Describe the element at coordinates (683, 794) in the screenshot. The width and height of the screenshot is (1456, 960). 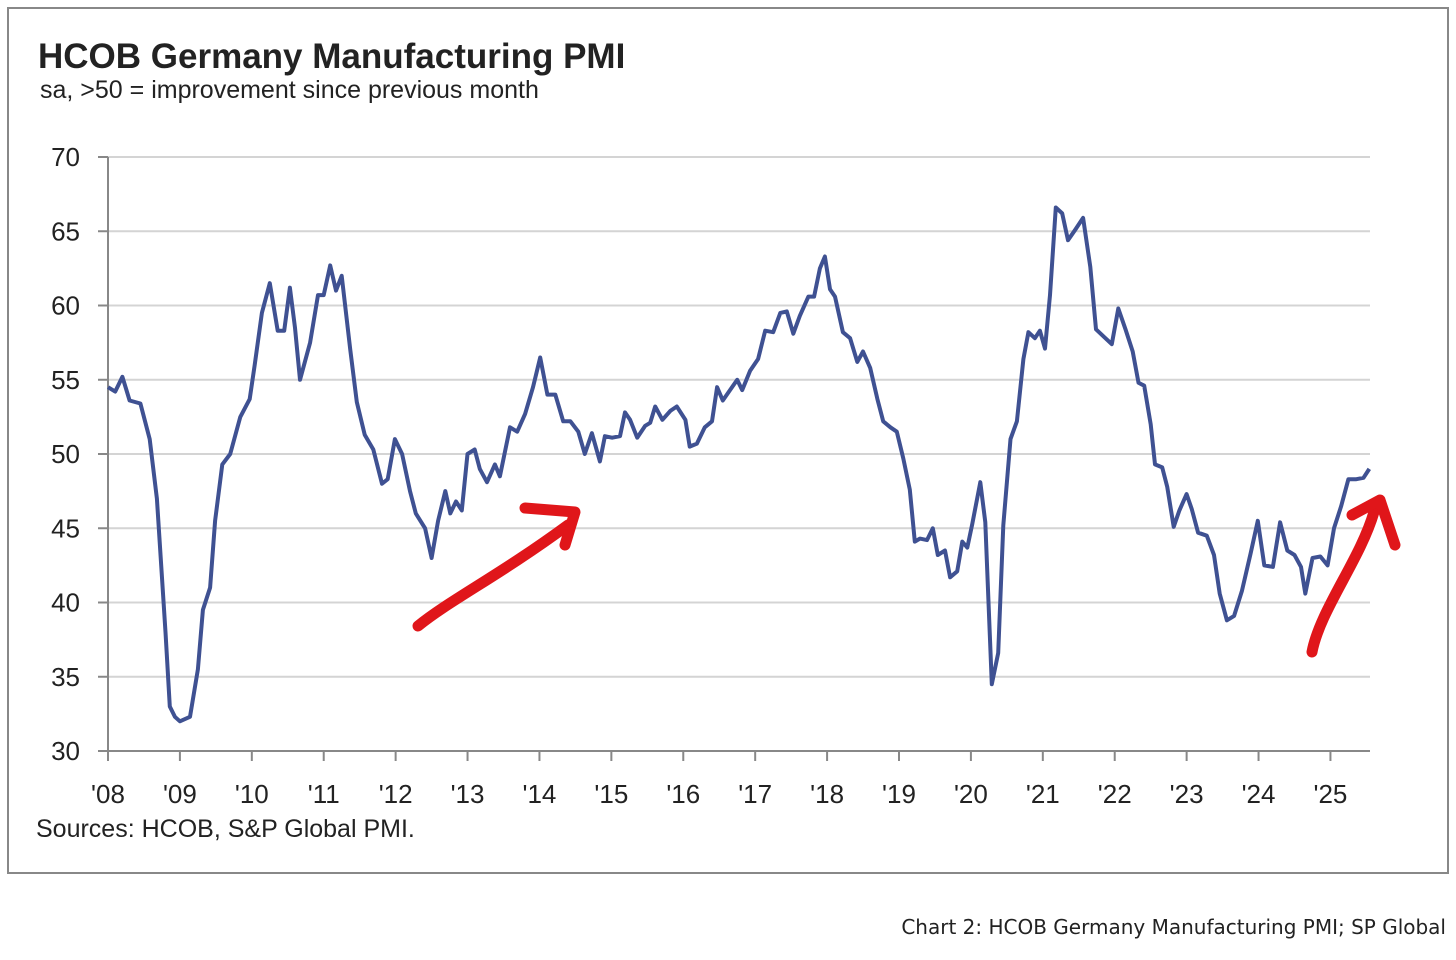
I see `x-tick-label: '16` at that location.